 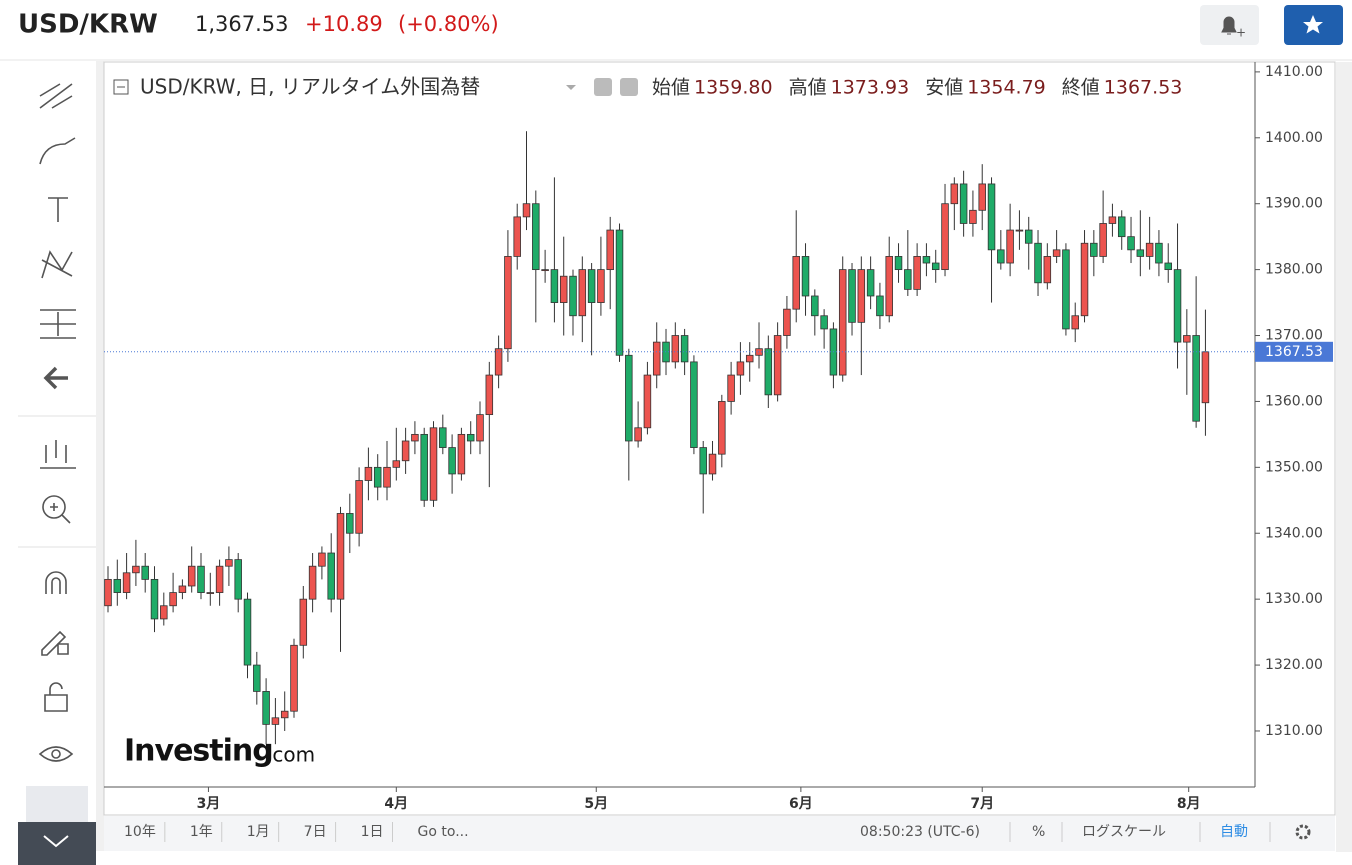 What do you see at coordinates (201, 832) in the screenshot?
I see `range-button: 1年` at bounding box center [201, 832].